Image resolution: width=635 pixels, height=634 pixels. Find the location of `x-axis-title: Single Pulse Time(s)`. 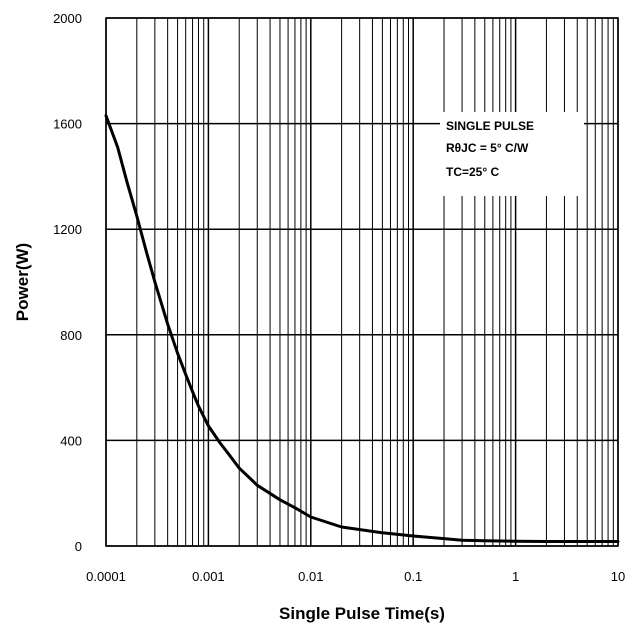

x-axis-title: Single Pulse Time(s) is located at coordinates (362, 613).